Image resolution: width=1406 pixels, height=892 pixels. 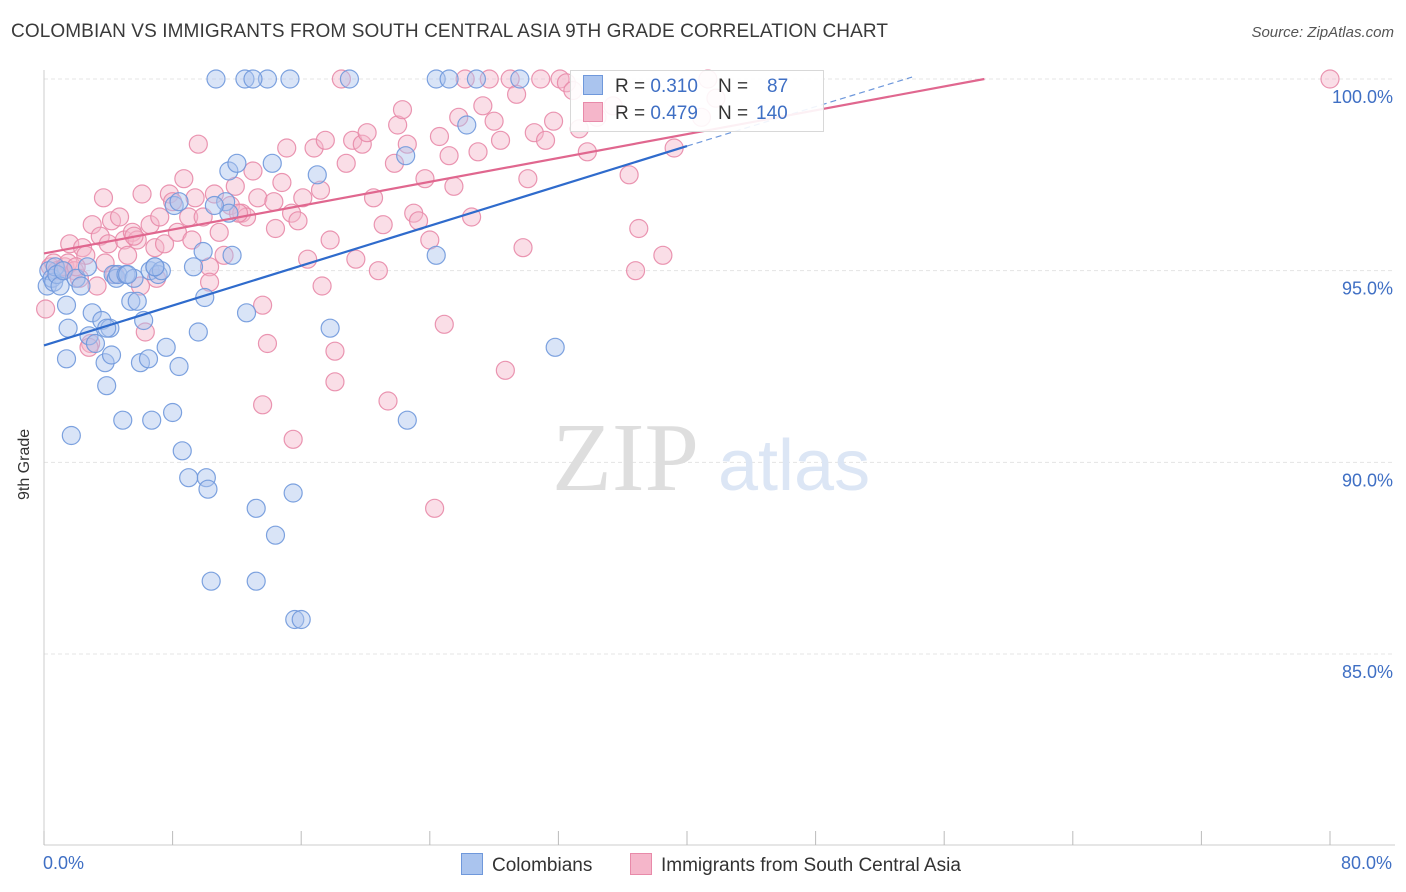 What do you see at coordinates (641, 864) in the screenshot?
I see `legend-swatch-immigrants` at bounding box center [641, 864].